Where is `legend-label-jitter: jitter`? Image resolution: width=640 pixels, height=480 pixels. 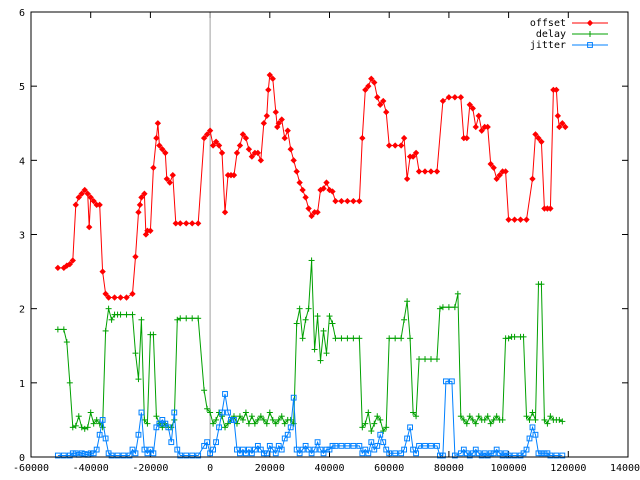 legend-label-jitter: jitter is located at coordinates (548, 45).